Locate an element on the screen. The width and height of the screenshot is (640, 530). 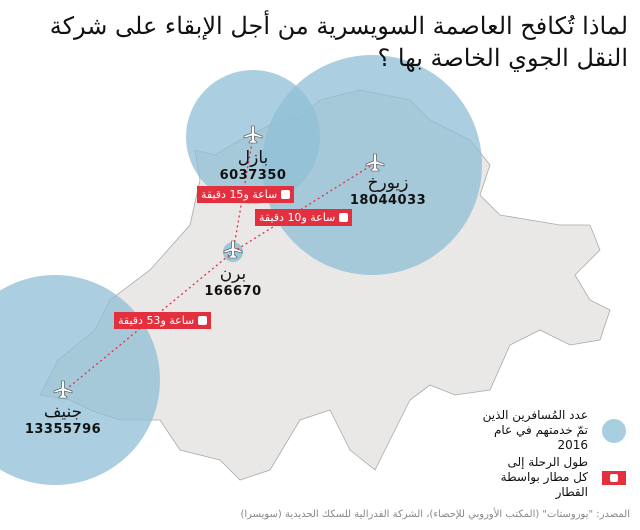
circle-swatch-icon is located at coordinates (614, 430).